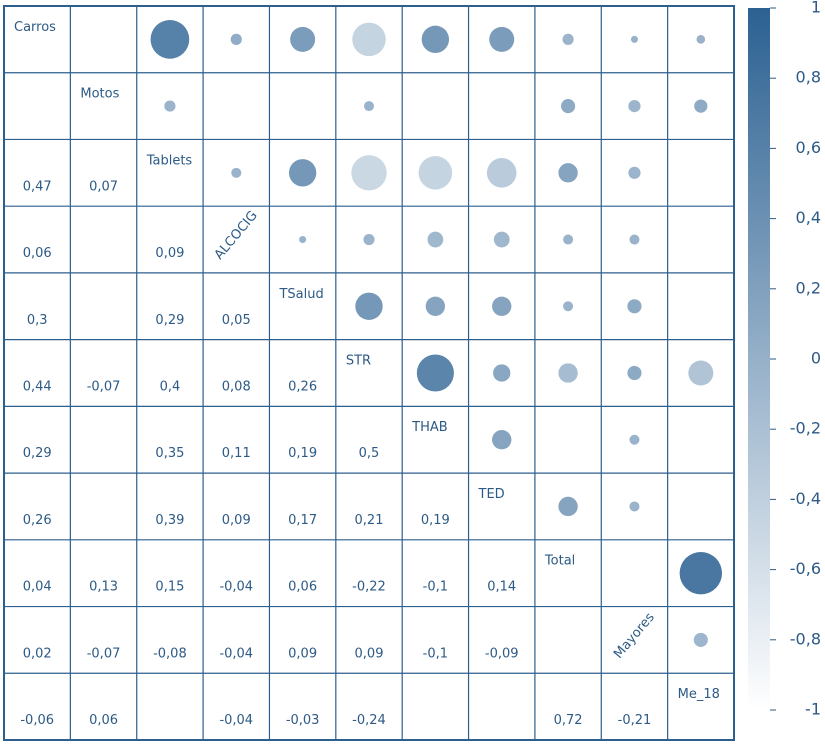 This screenshot has height=746, width=825. What do you see at coordinates (369, 720) in the screenshot?
I see `correlation-label: -0,24` at bounding box center [369, 720].